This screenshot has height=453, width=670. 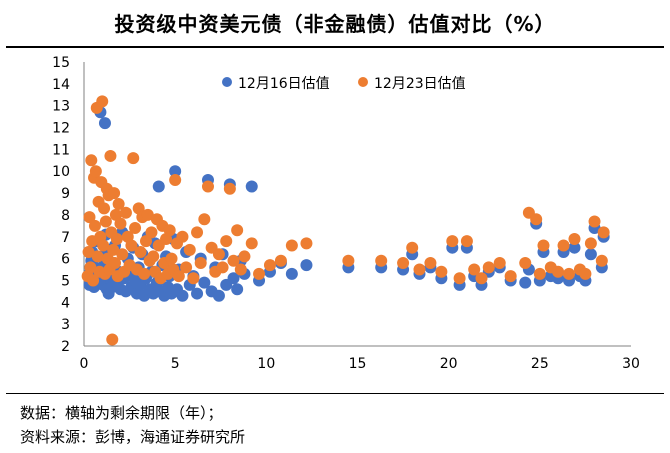 I want to click on y-tick-label: 15, so click(x=61, y=63).